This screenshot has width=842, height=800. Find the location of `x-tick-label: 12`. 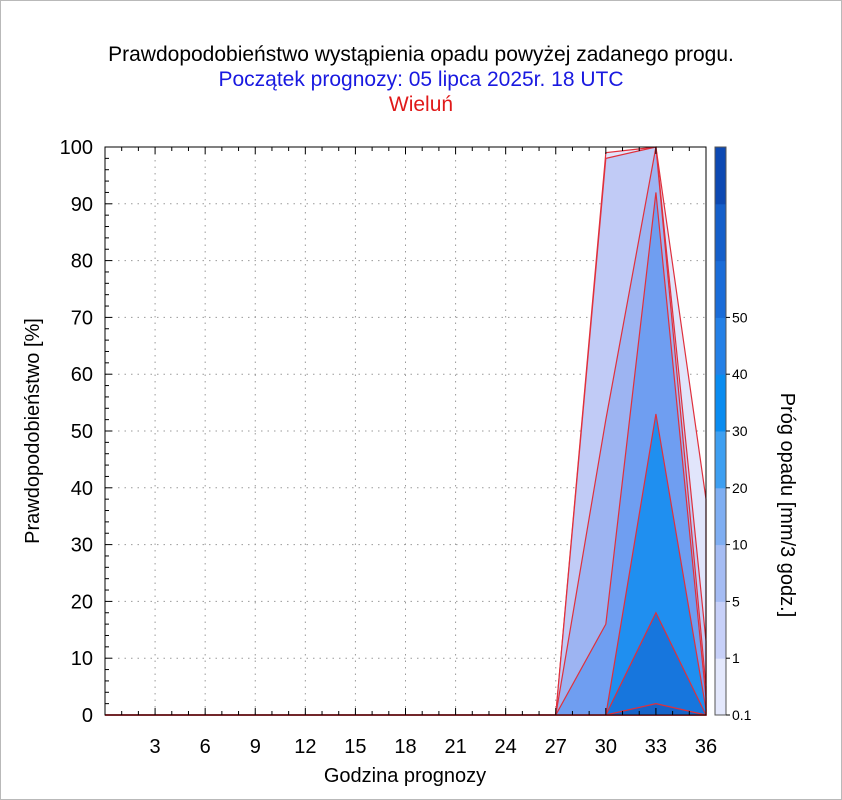

x-tick-label: 12 is located at coordinates (305, 747).